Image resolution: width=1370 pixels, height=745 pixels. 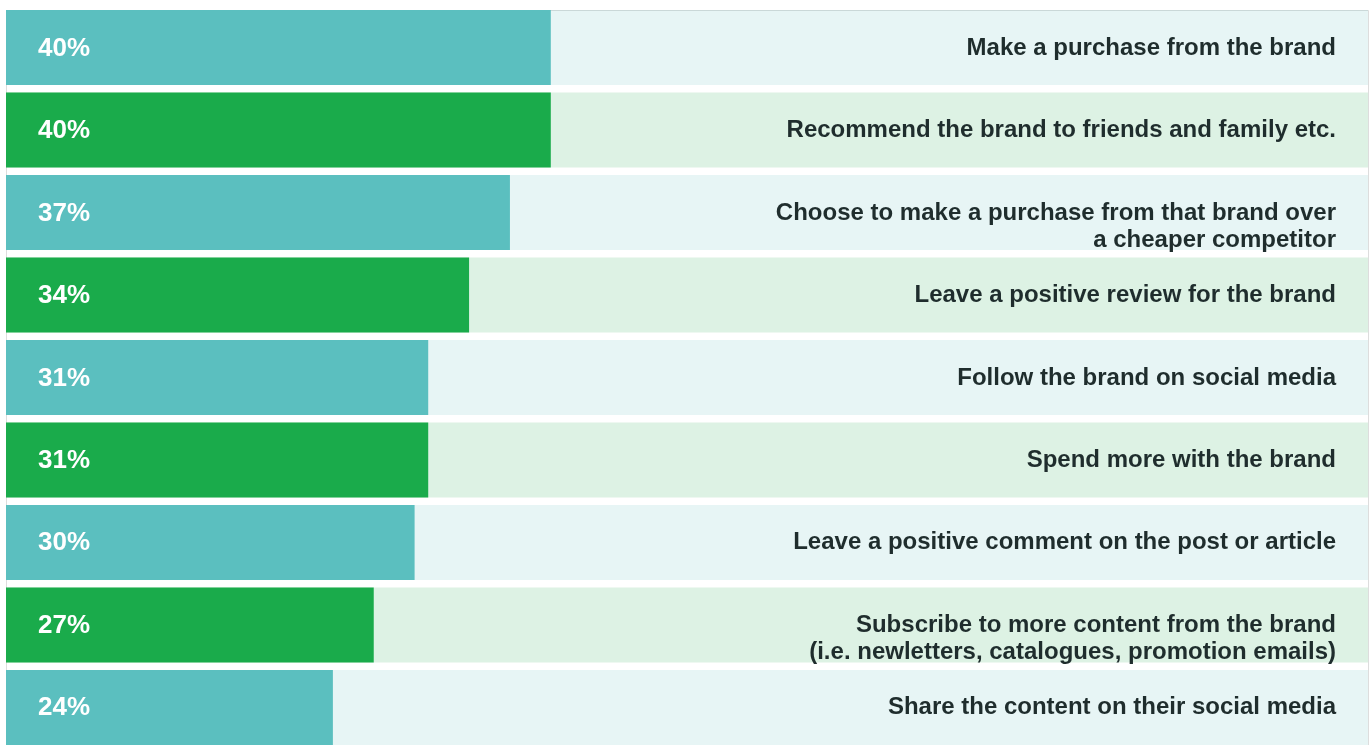 I want to click on data-label: 34%, so click(x=64, y=294).